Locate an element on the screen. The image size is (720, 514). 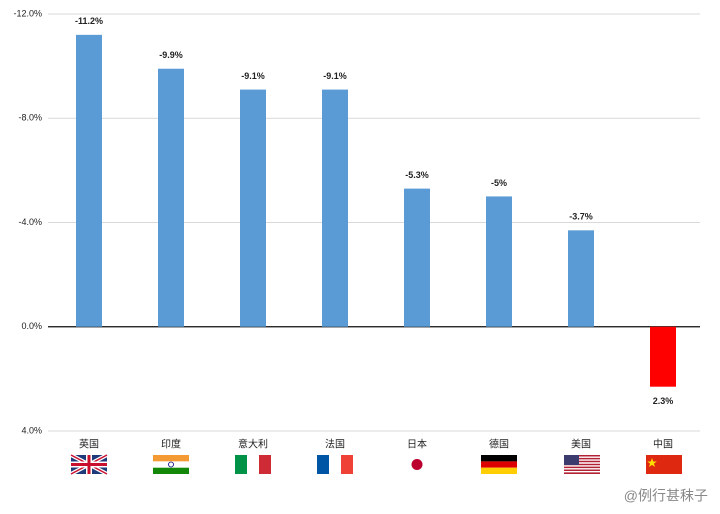
x-tick-label: 中国 is located at coordinates (663, 444).